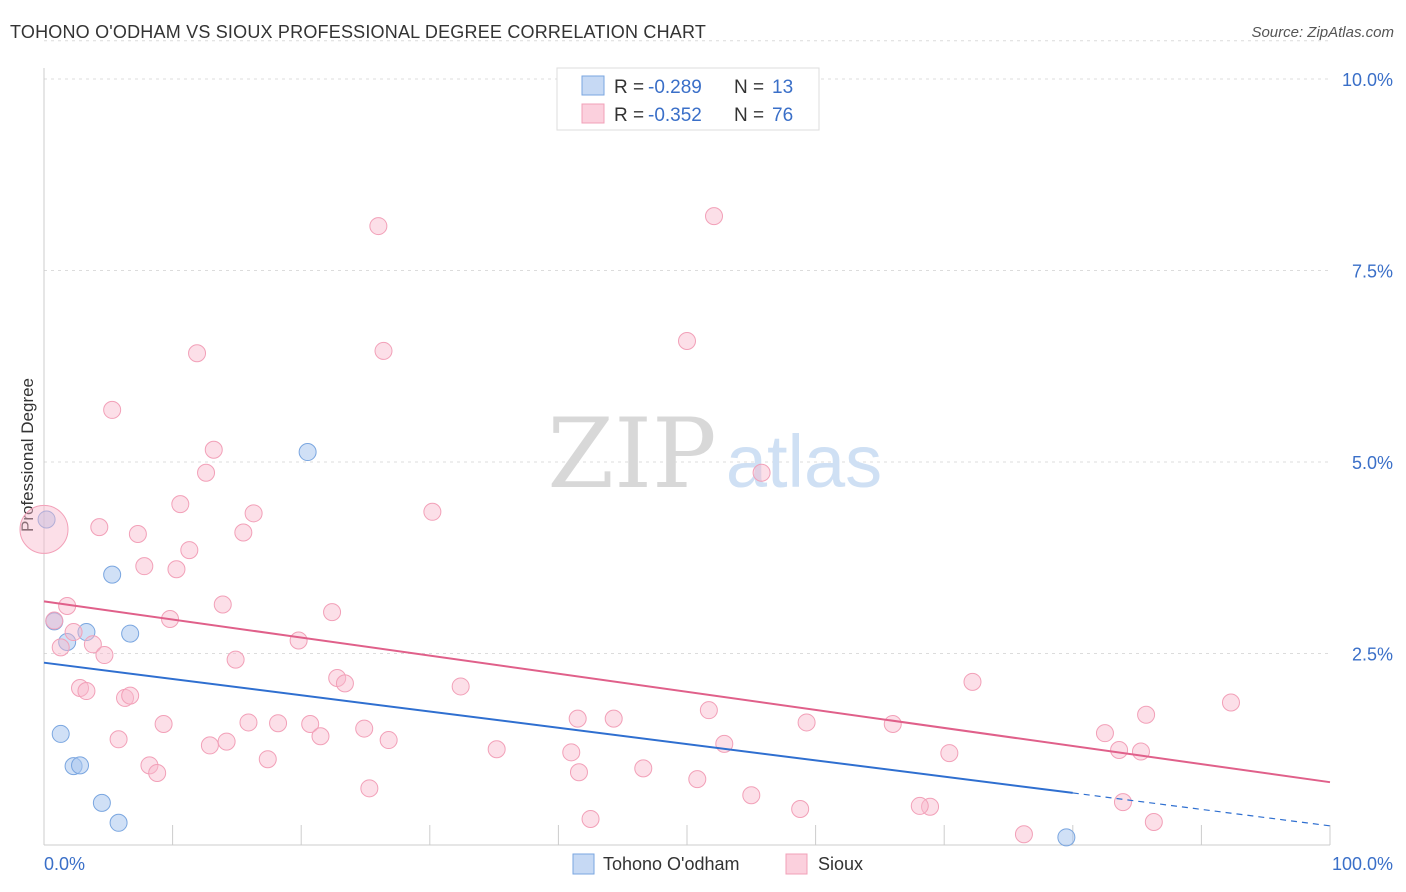 Image resolution: width=1406 pixels, height=892 pixels. Describe the element at coordinates (671, 864) in the screenshot. I see `legend-label-tohono: Tohono O'odham` at that location.